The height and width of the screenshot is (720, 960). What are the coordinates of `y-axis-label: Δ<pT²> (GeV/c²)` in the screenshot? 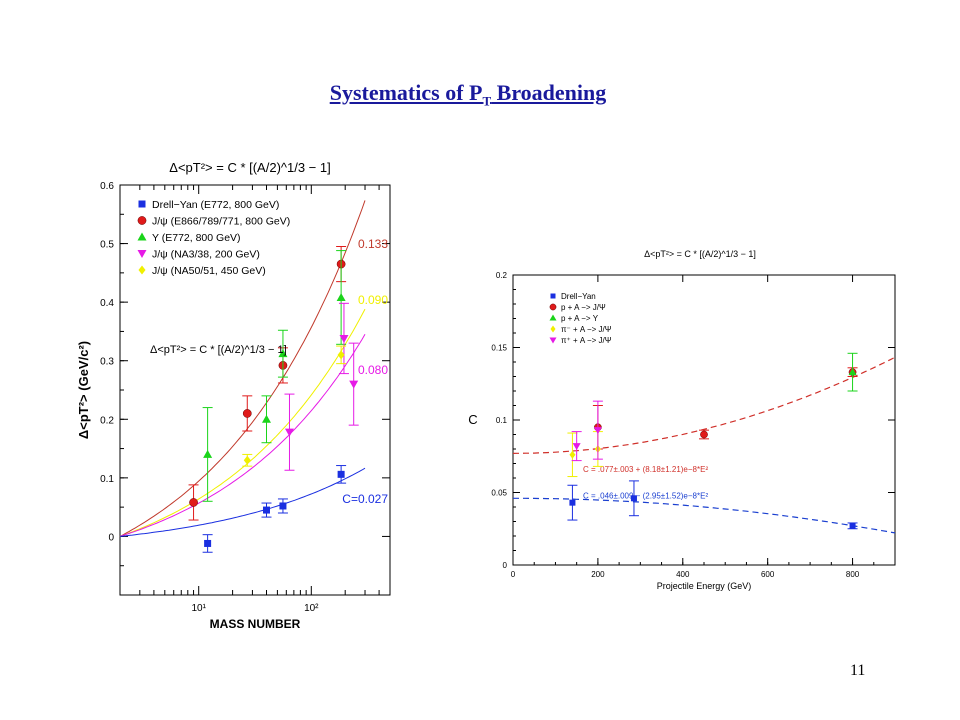 It's located at (83, 390).